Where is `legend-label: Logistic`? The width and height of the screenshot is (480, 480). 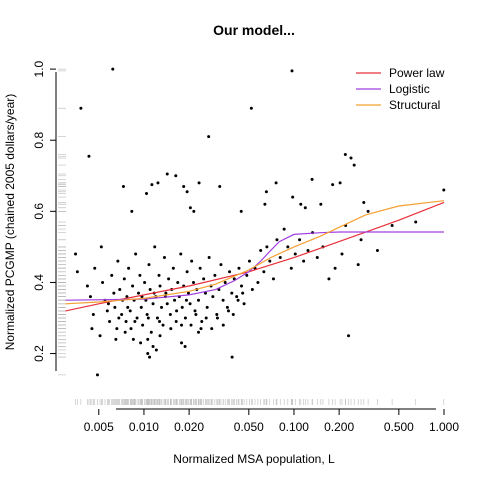 legend-label: Logistic is located at coordinates (409, 89).